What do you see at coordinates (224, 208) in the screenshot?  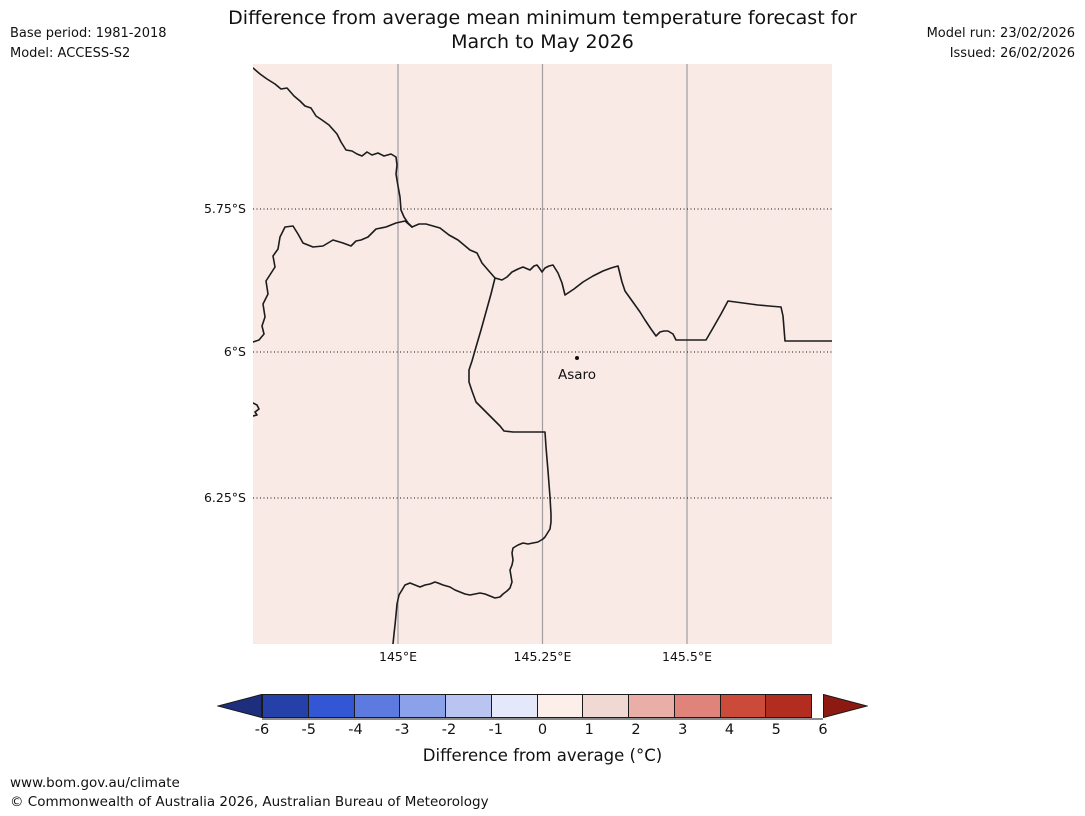 I see `y-axis-tick-label: 5.75°S` at bounding box center [224, 208].